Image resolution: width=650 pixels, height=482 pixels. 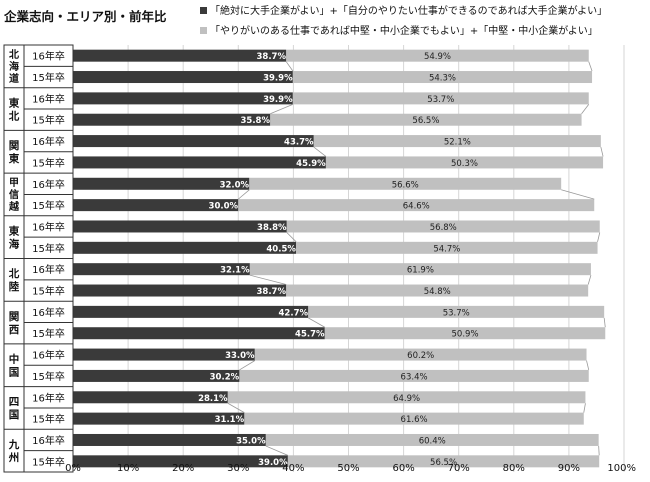 I want to click on data-label-sme: 56.8%, so click(x=443, y=228).